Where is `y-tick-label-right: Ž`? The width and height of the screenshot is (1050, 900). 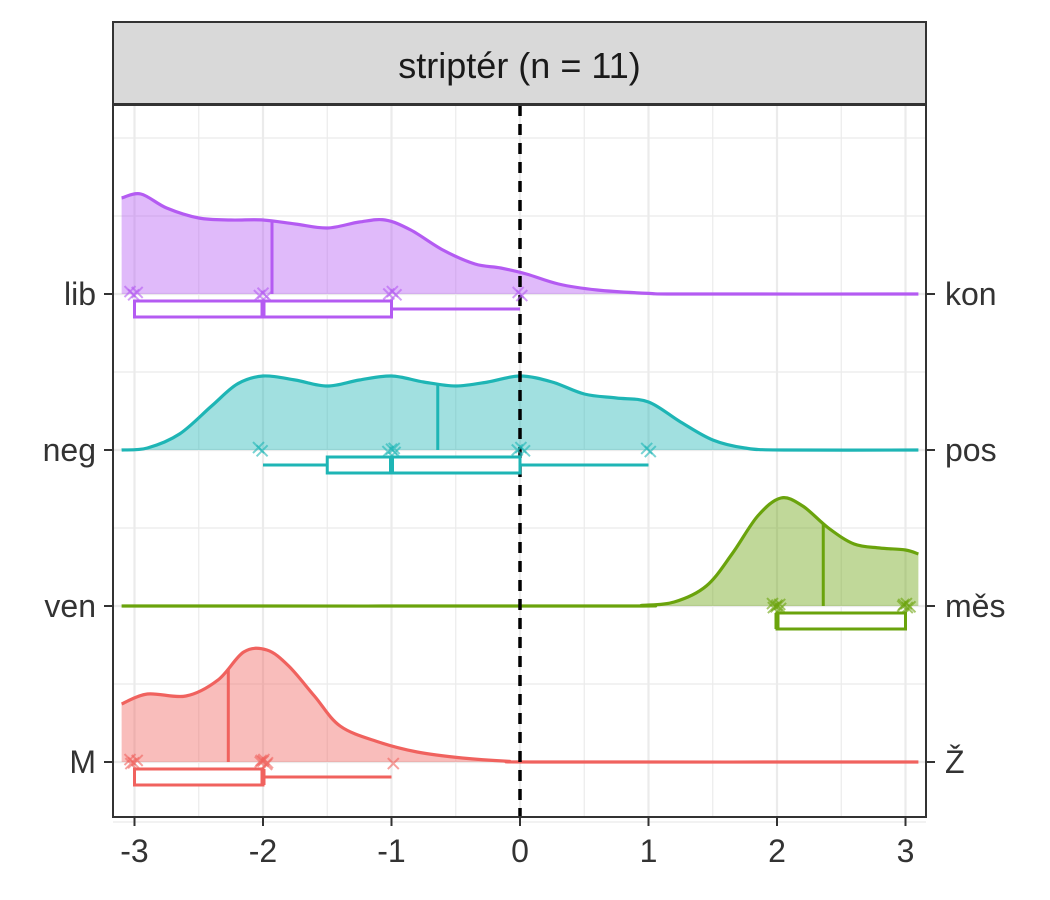 y-tick-label-right: Ž is located at coordinates (955, 762).